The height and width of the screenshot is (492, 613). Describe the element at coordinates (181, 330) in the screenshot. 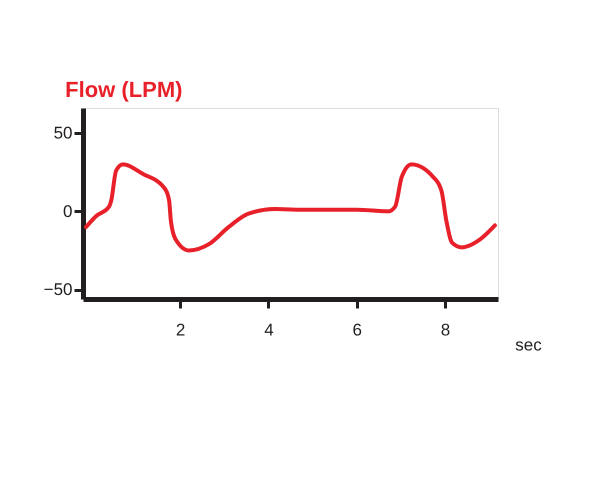

I see `x-tick-label: 2` at that location.